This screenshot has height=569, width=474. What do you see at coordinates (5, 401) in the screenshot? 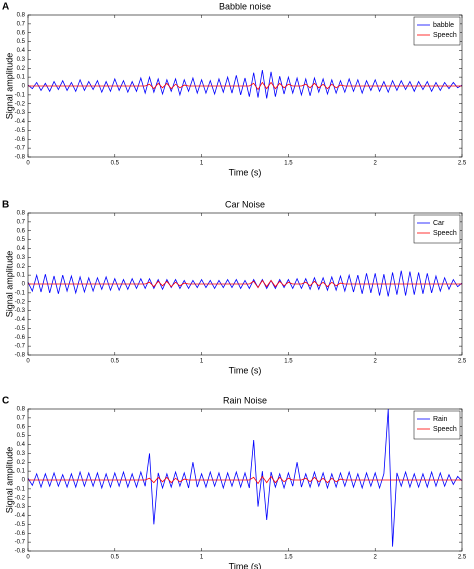
I see `panel-label: C` at bounding box center [5, 401].